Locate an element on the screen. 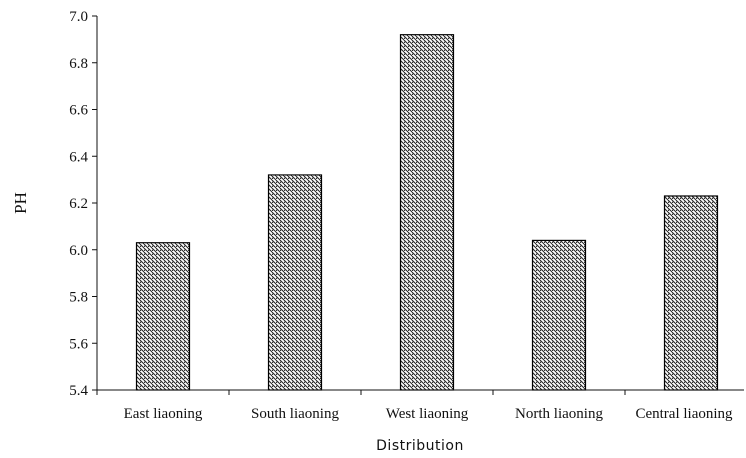  y-tick-label: 6.0 is located at coordinates (78, 251).